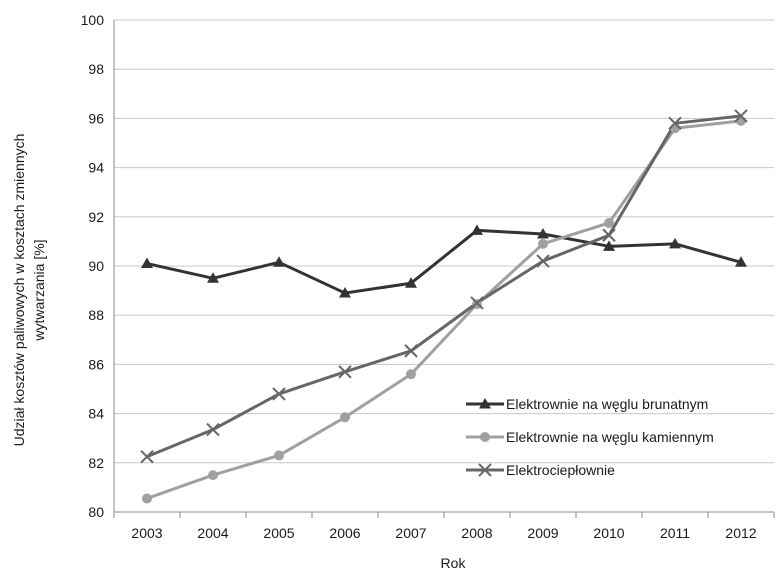 This screenshot has width=781, height=572. Describe the element at coordinates (741, 261) in the screenshot. I see `data-point-s0-2012` at that location.